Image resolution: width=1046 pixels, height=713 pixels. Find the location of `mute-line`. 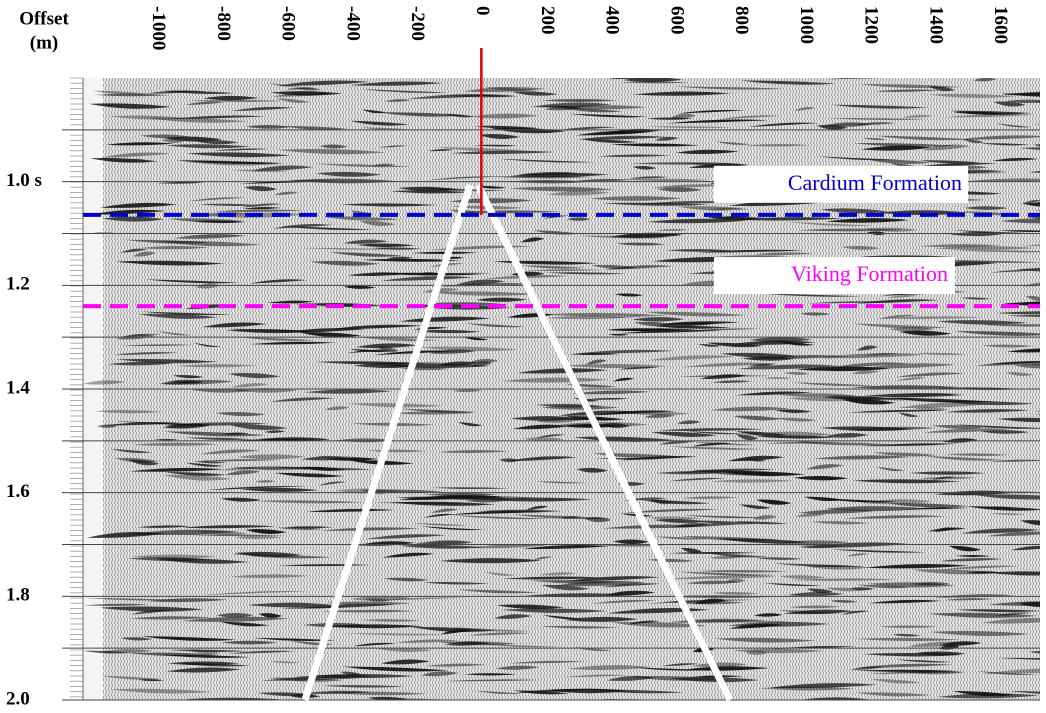

mute-line is located at coordinates (387, 442).